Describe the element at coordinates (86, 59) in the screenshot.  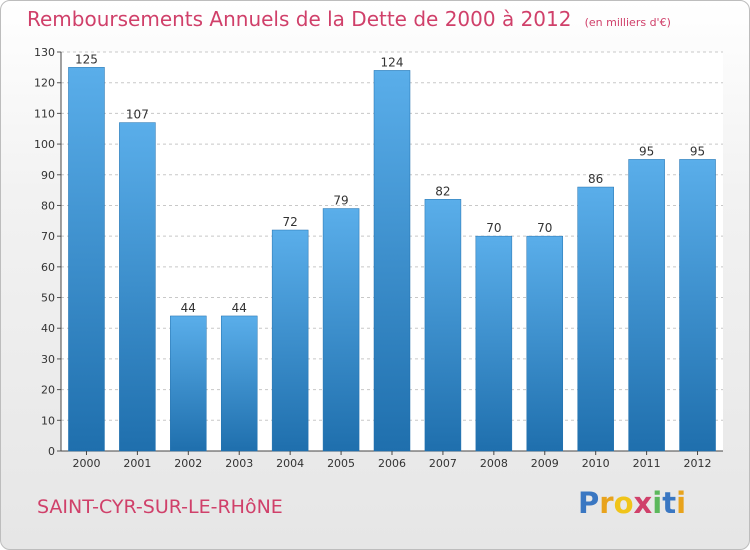
I see `data-label: 125` at that location.